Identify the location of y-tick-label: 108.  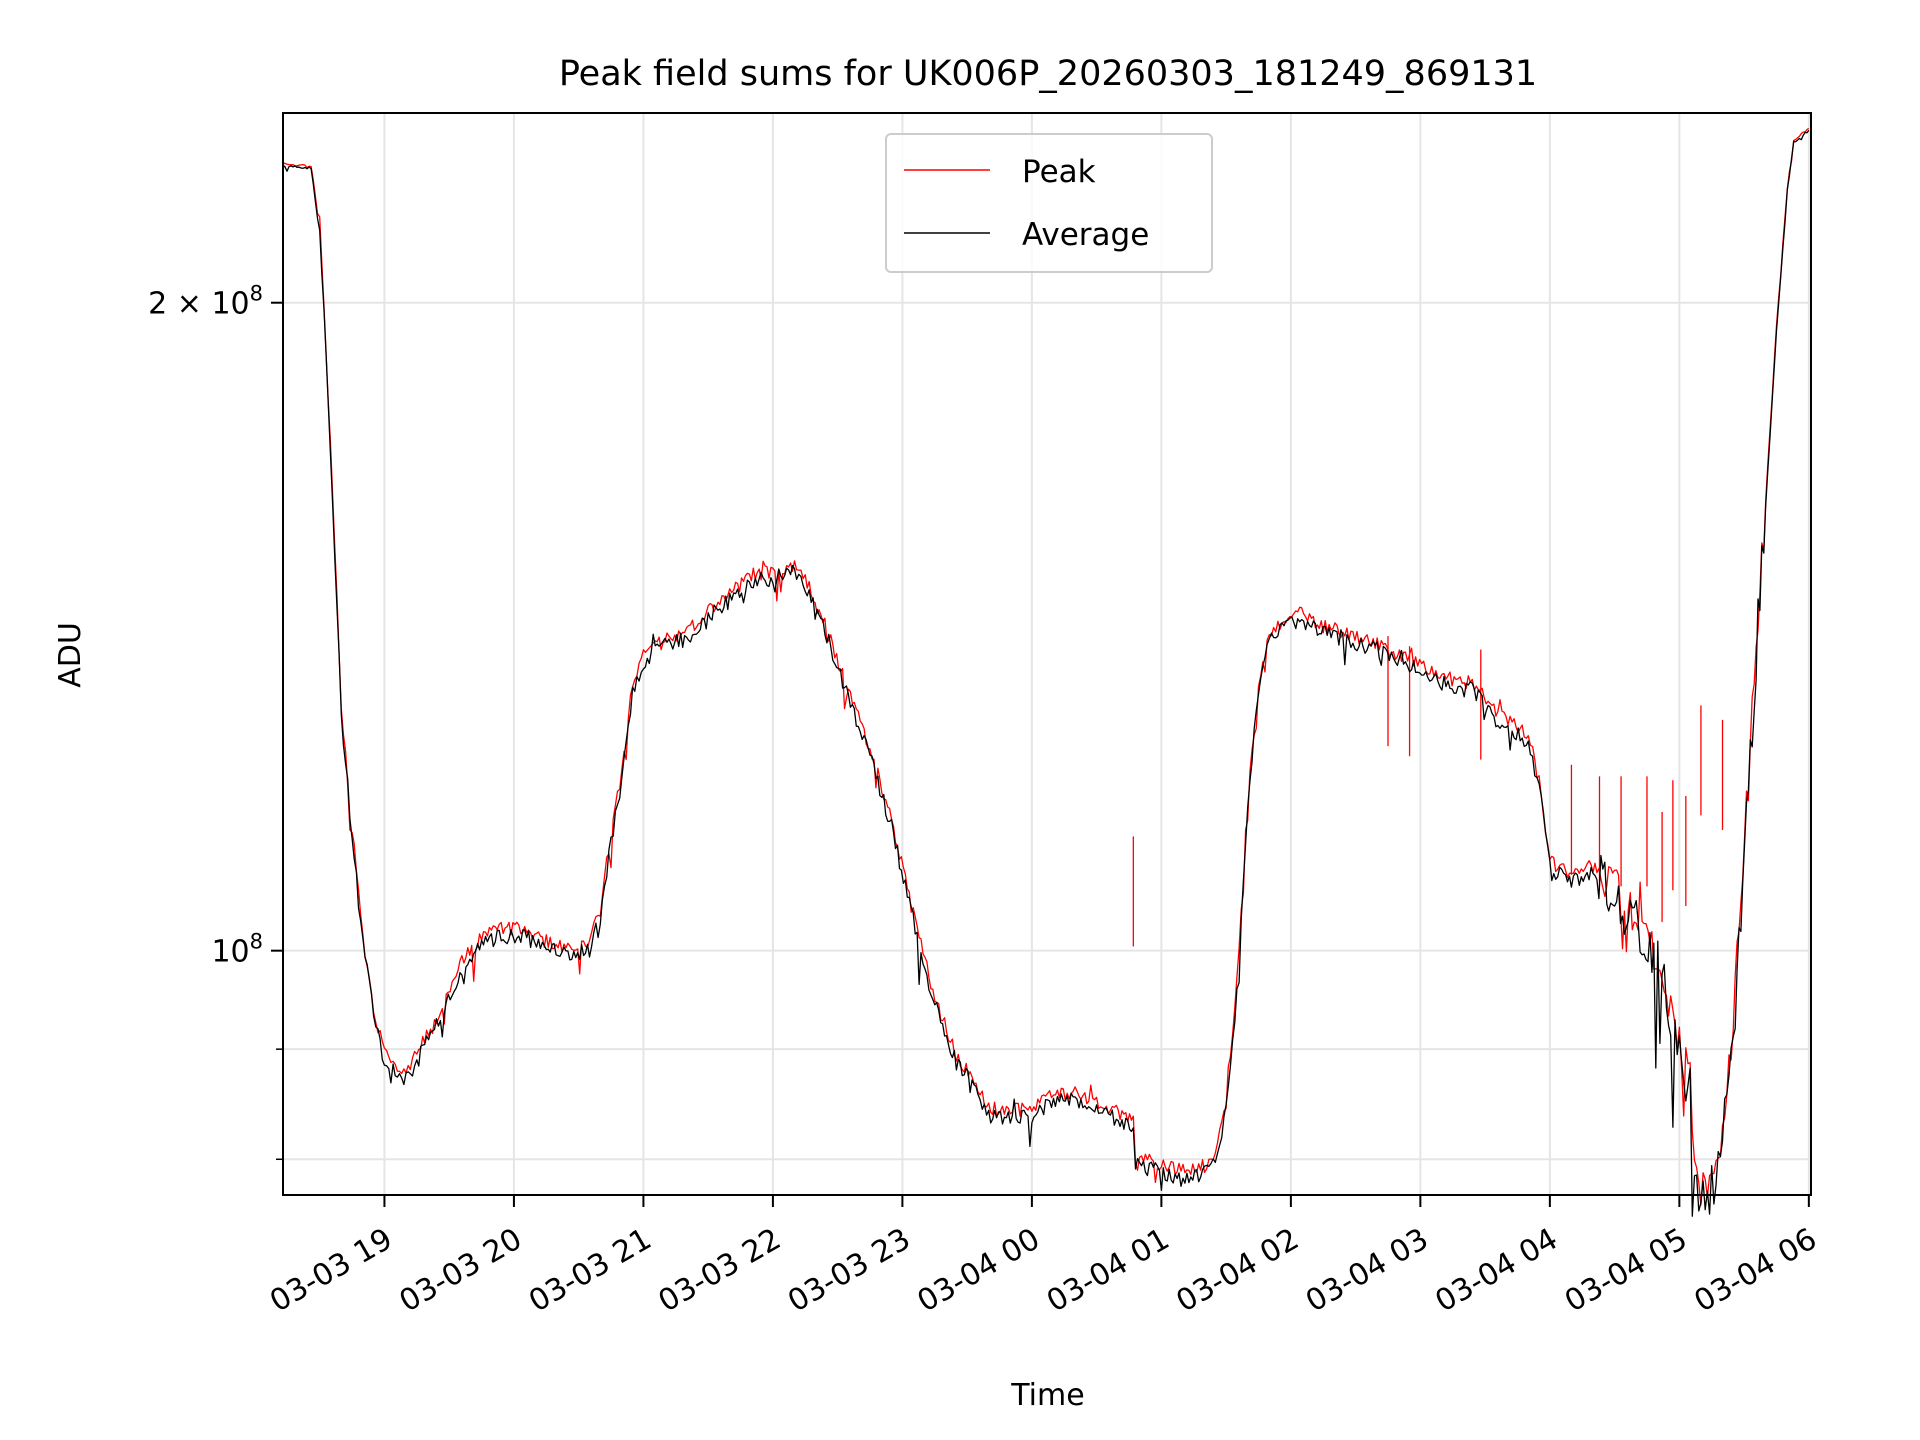
(237, 950).